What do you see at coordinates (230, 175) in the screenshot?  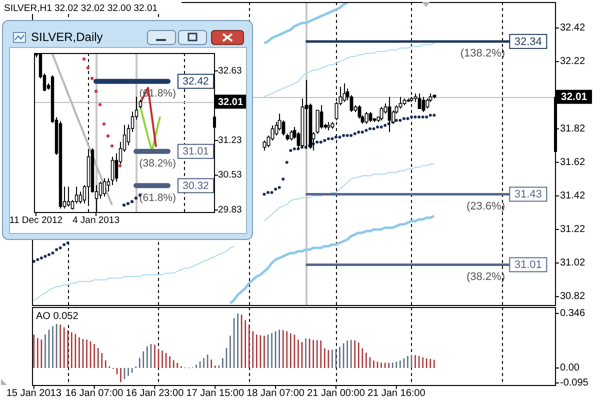 I see `y-tick-label: 30.53` at bounding box center [230, 175].